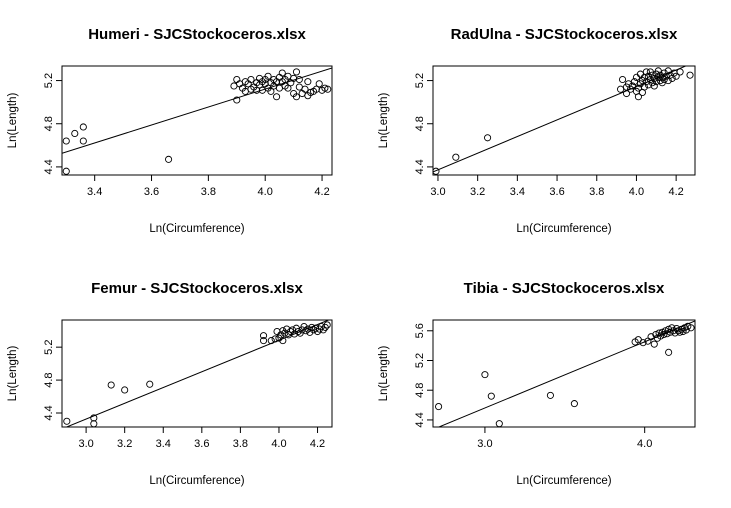  Describe the element at coordinates (197, 34) in the screenshot. I see `chart-title: Humeri - SJCStockoceros.xlsx` at that location.